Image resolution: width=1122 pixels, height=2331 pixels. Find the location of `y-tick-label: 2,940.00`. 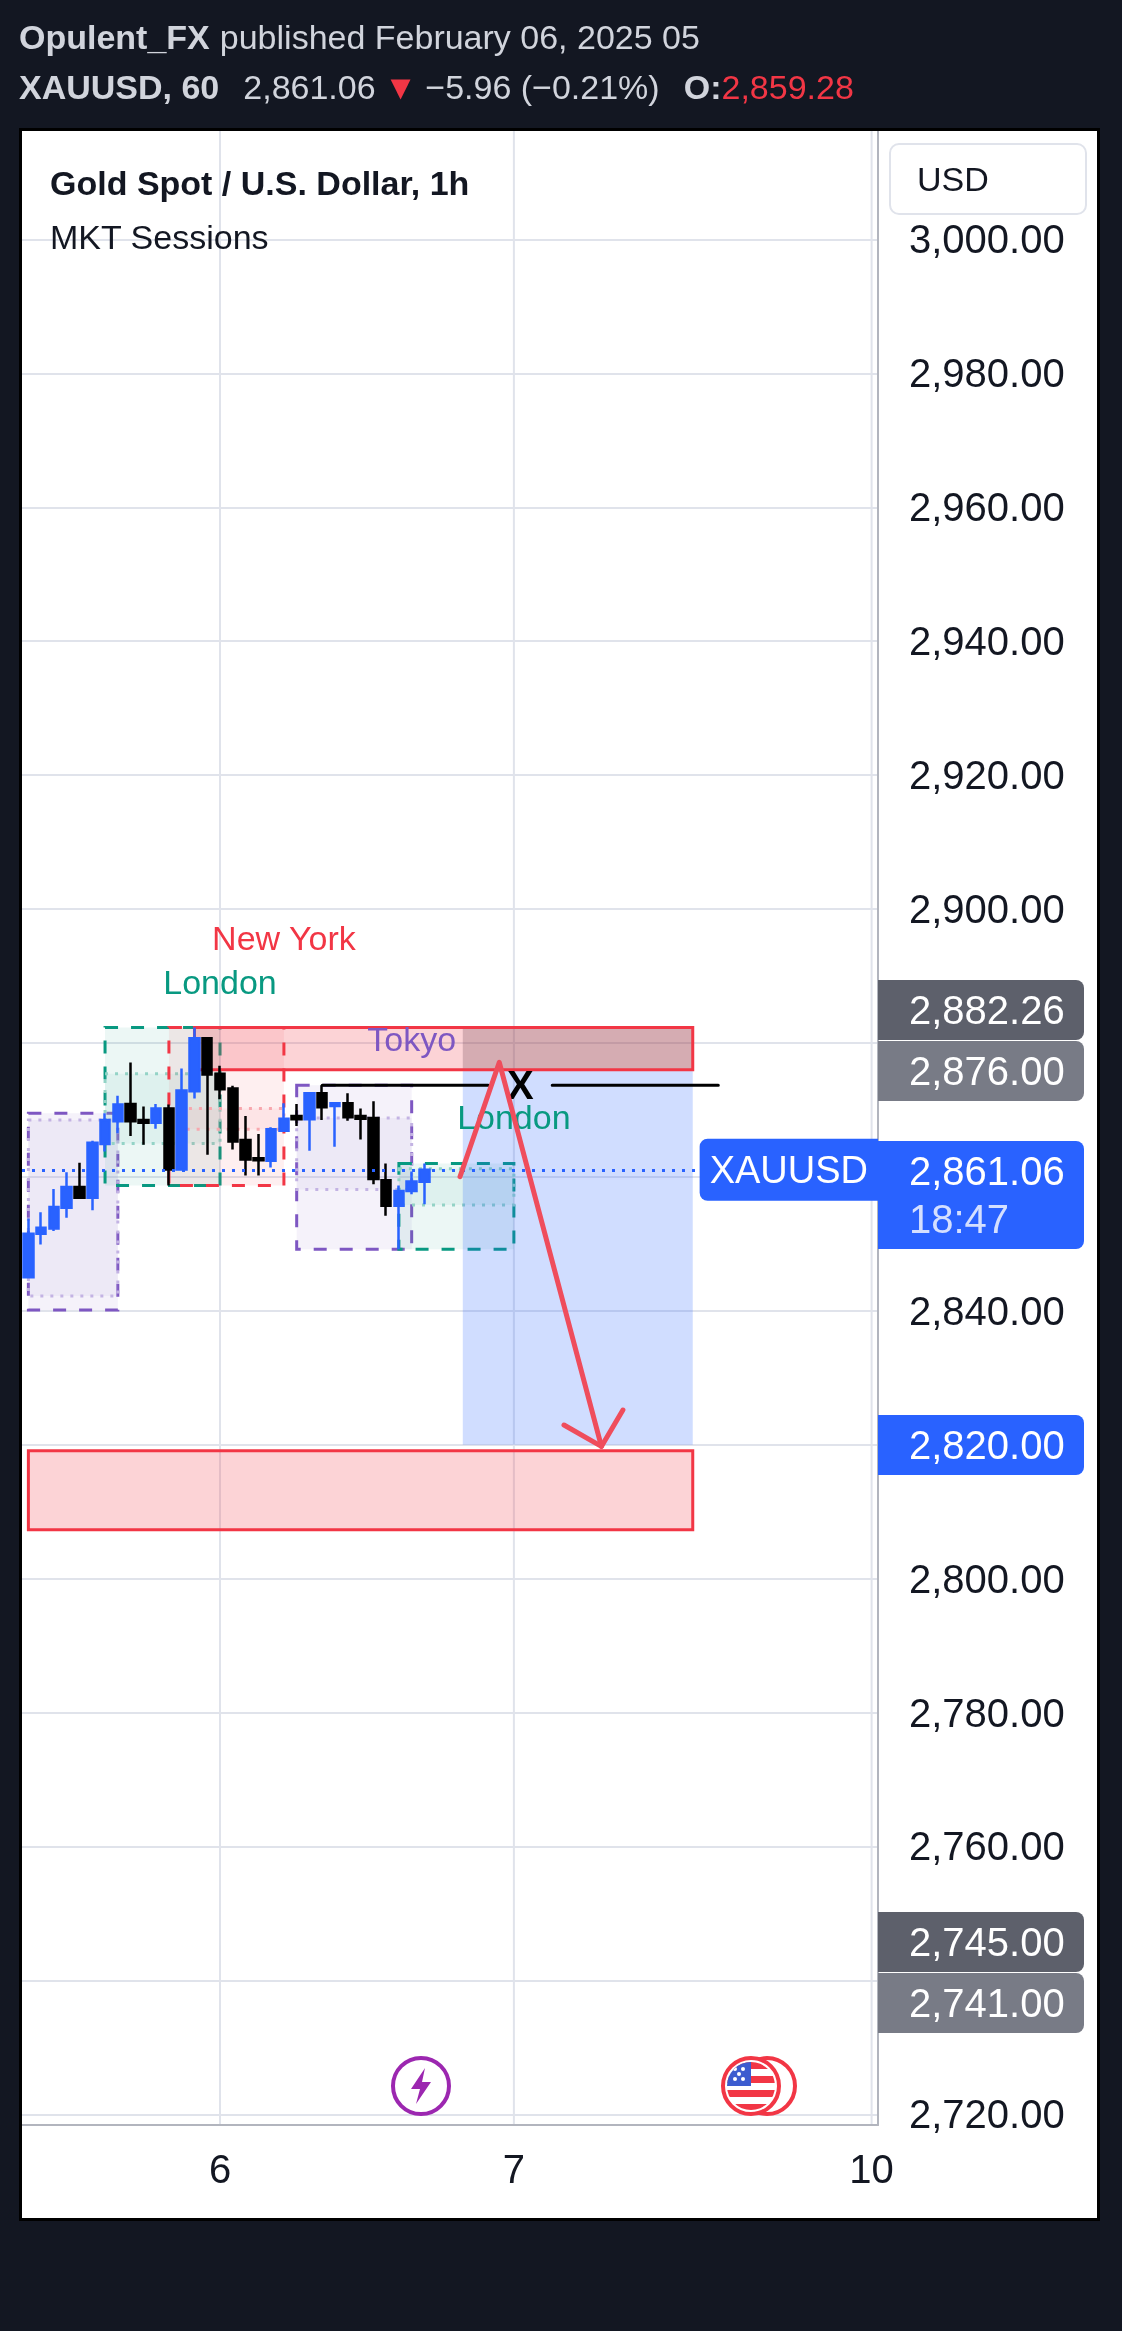

y-tick-label: 2,940.00 is located at coordinates (987, 641).